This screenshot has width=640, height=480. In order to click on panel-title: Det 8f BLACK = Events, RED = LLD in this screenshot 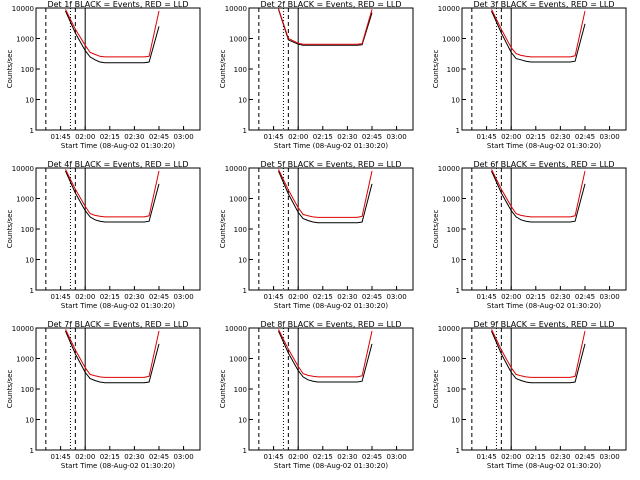, I will do `click(330, 324)`.